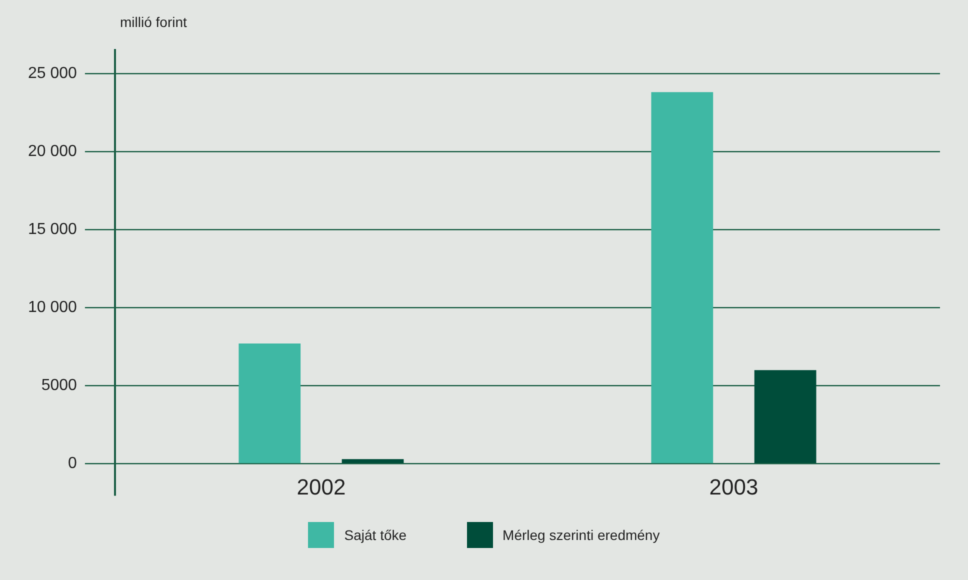  Describe the element at coordinates (53, 73) in the screenshot. I see `y-tick-label: 25 000` at that location.